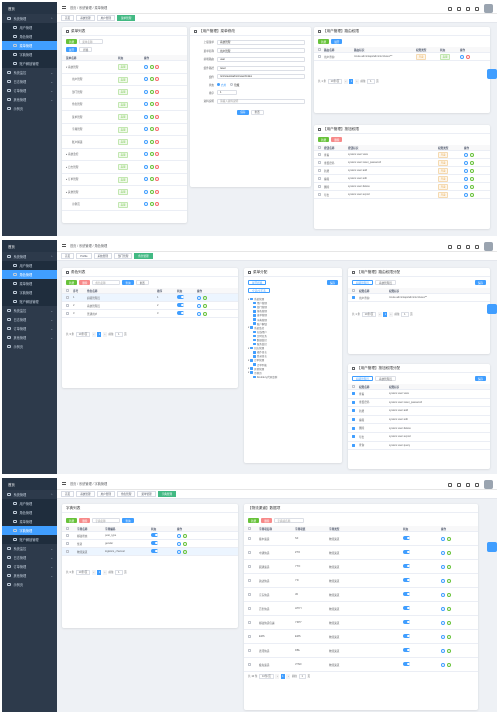 This screenshot has height=715, width=499. I want to click on table-row: 新增 system:user:add 只读, so click(402, 171).